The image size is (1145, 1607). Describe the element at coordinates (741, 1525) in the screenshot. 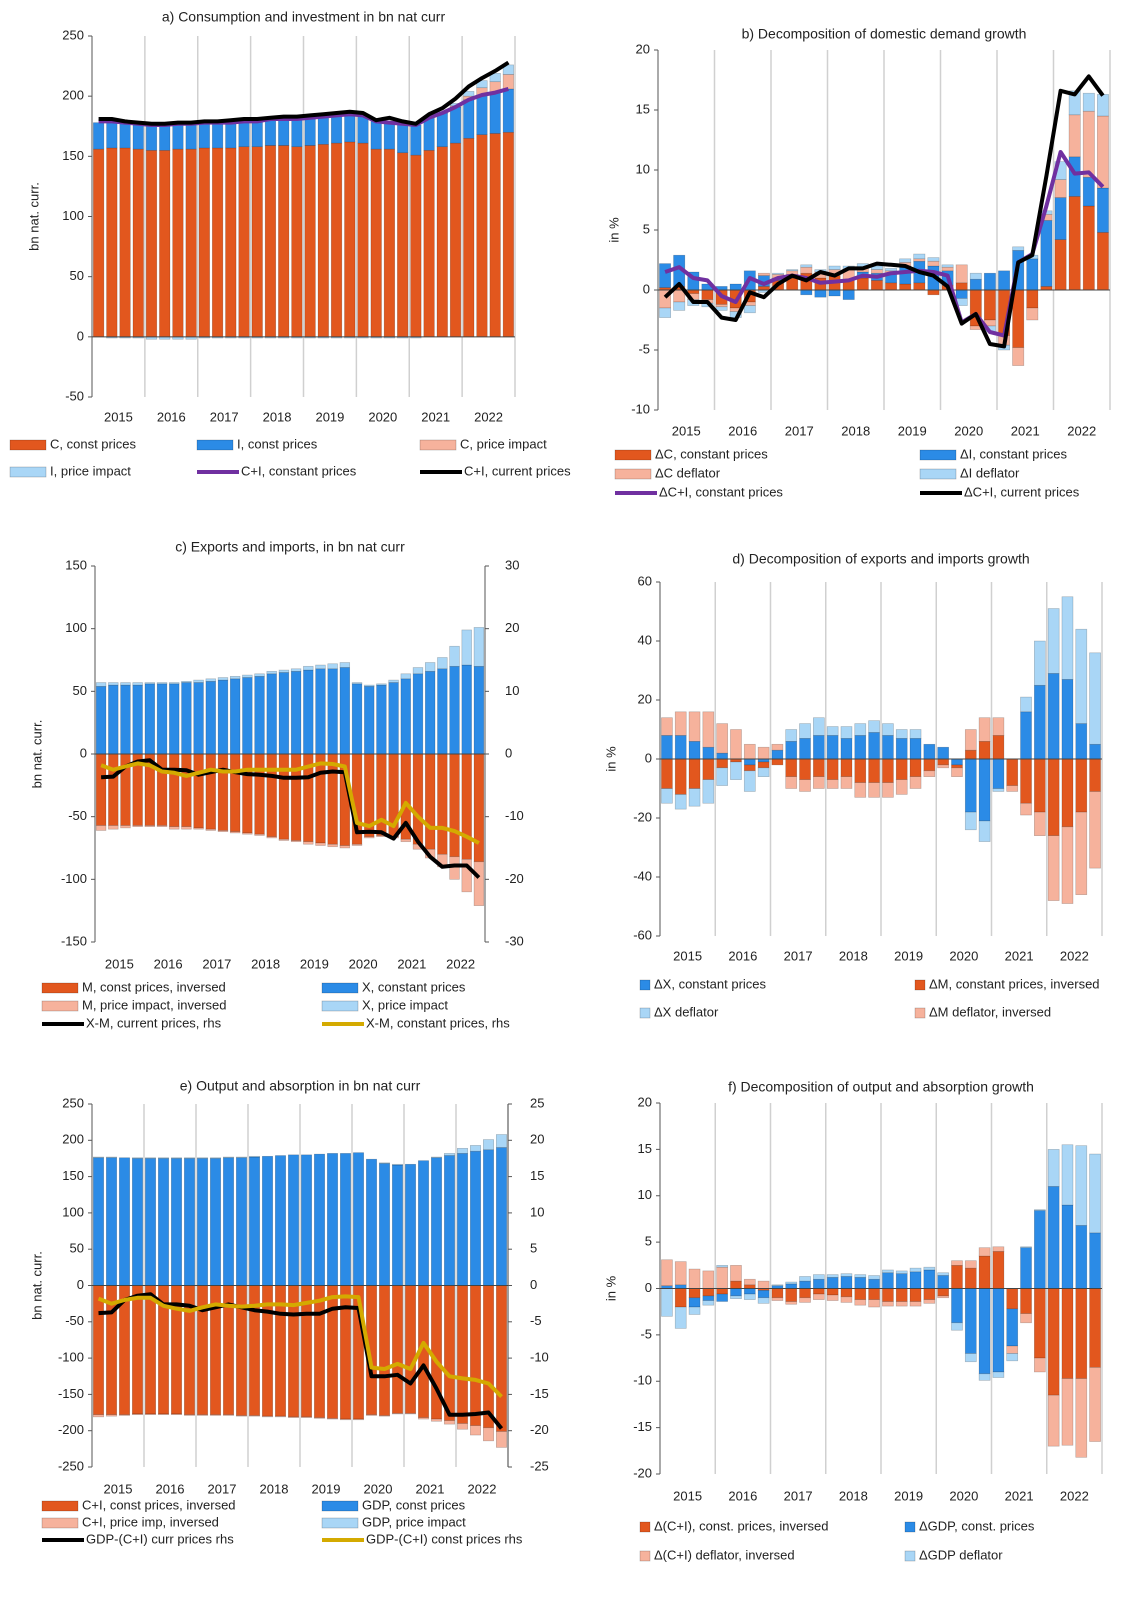

I see `legend-label: Δ(C+I), const. prices, inversed` at that location.